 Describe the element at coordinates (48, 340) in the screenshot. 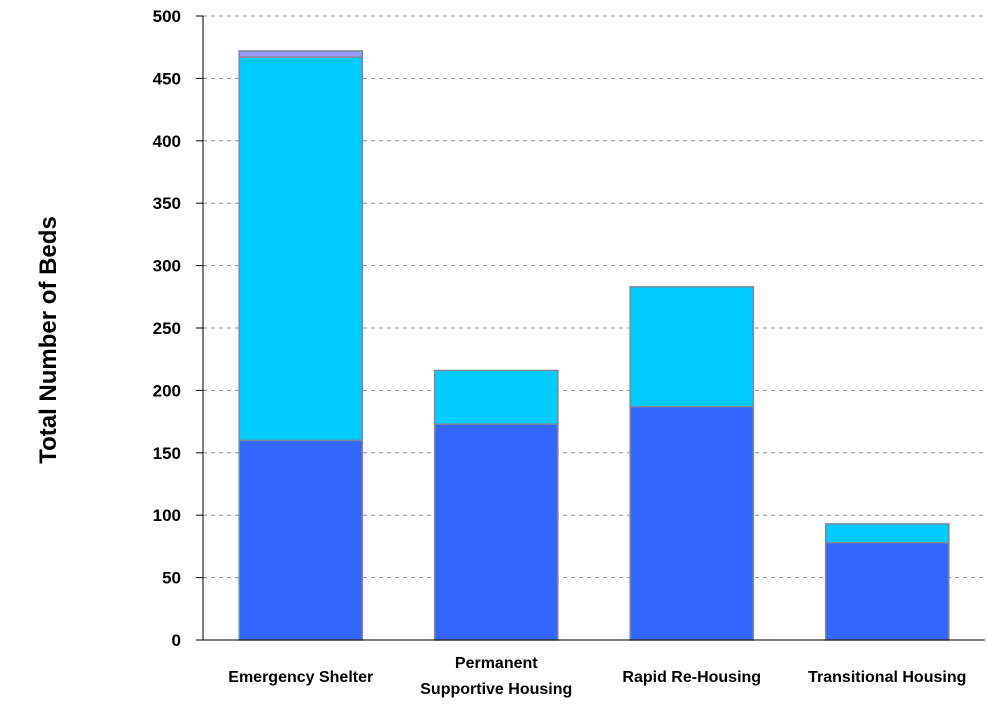

I see `y-axis-title: Total Number of Beds` at that location.